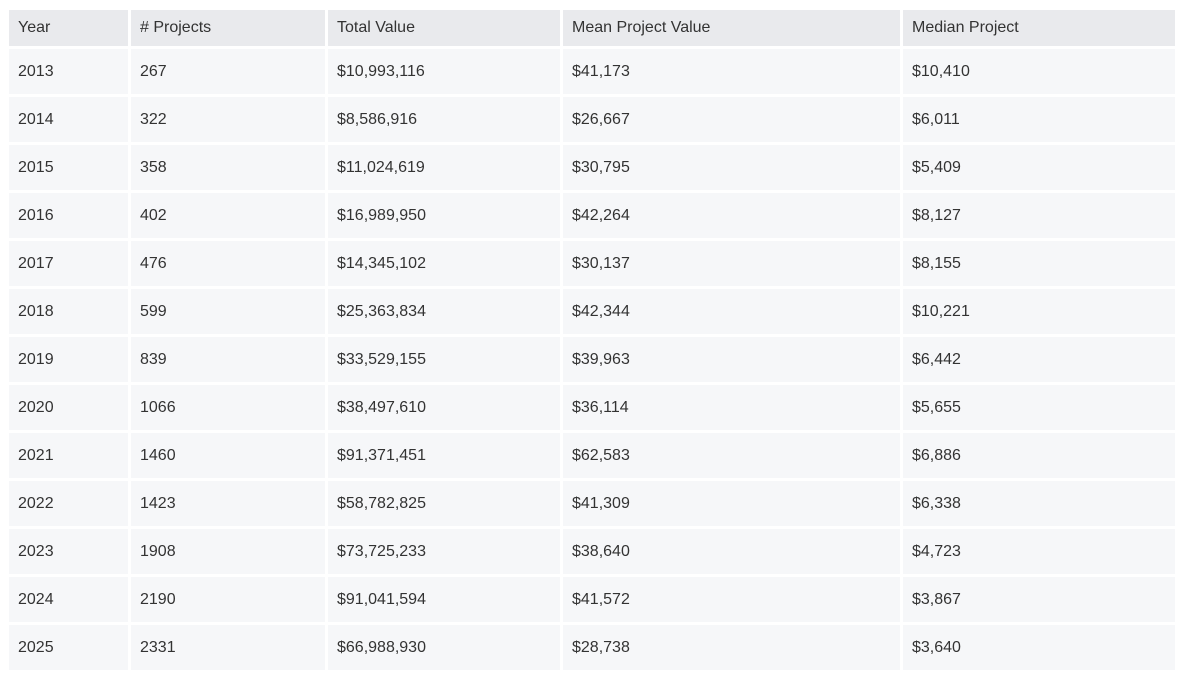 This screenshot has height=675, width=1180. What do you see at coordinates (731, 28) in the screenshot?
I see `header-mean-project-value: Mean Project Value` at bounding box center [731, 28].